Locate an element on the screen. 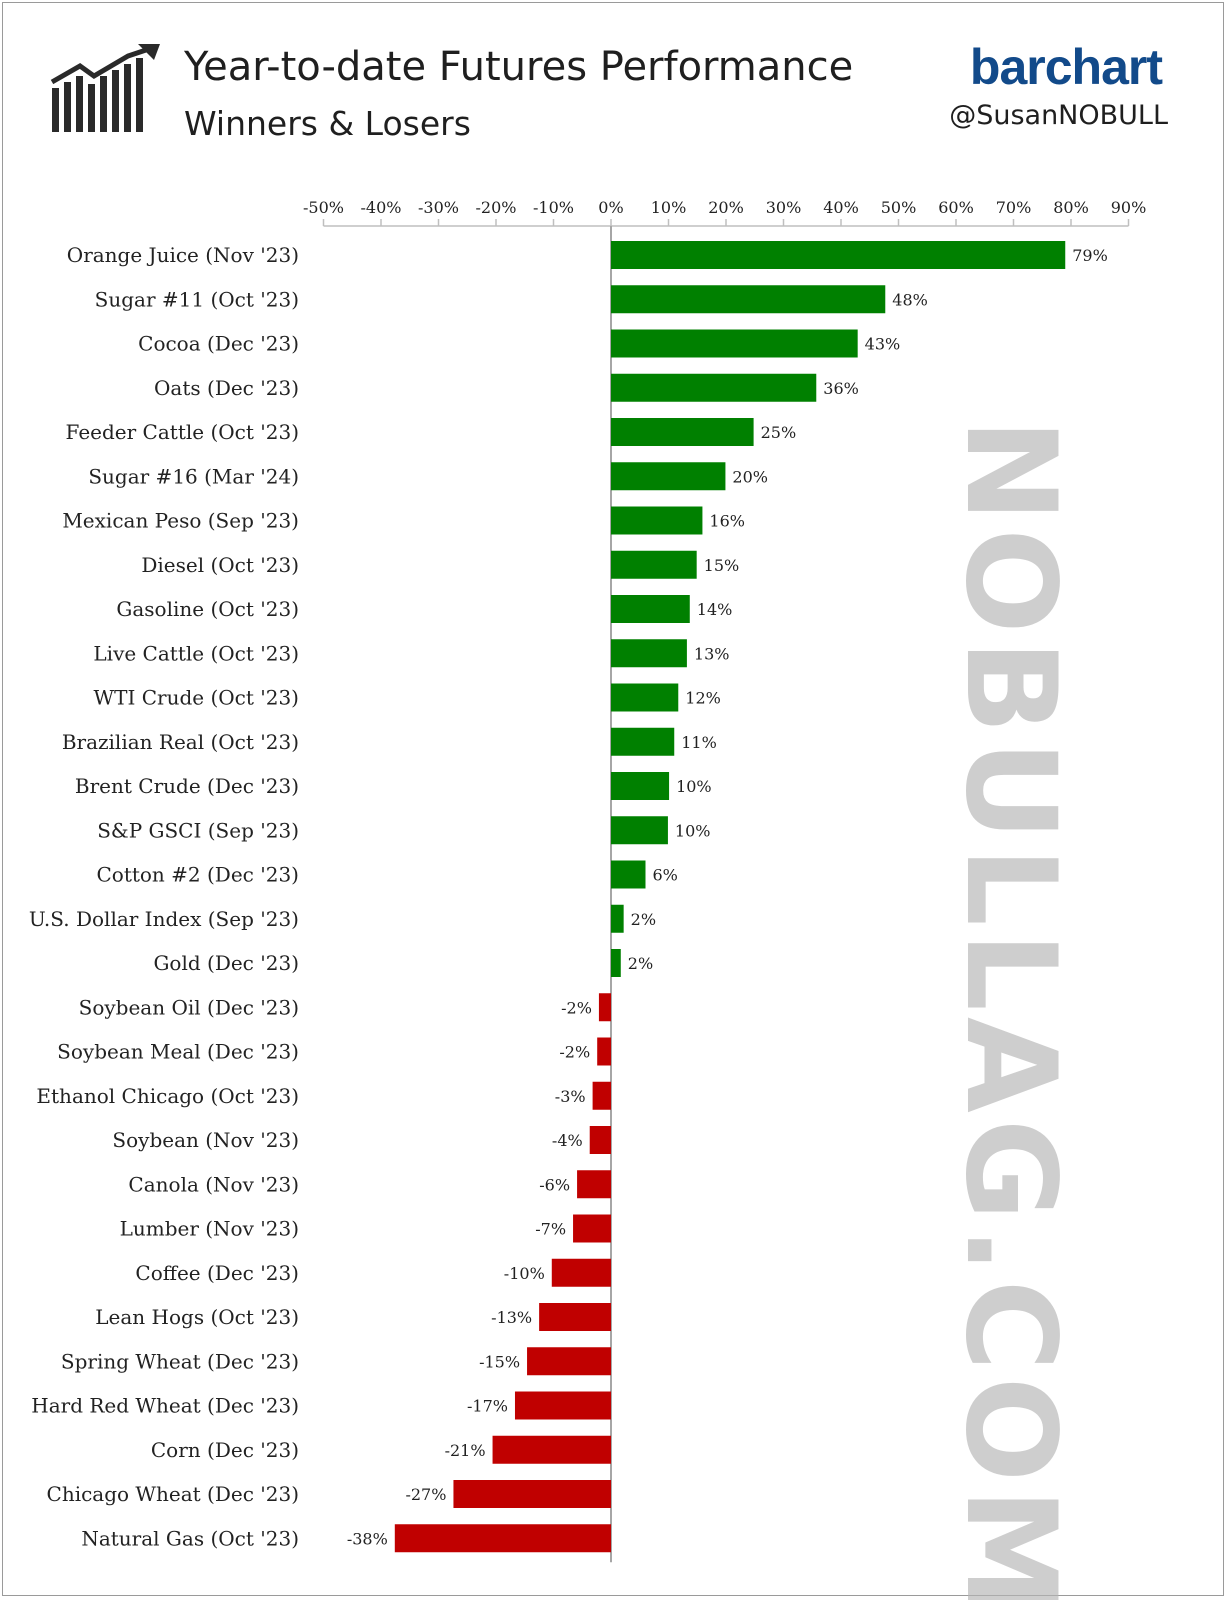 The width and height of the screenshot is (1228, 1600). data-label: 36% is located at coordinates (841, 388).